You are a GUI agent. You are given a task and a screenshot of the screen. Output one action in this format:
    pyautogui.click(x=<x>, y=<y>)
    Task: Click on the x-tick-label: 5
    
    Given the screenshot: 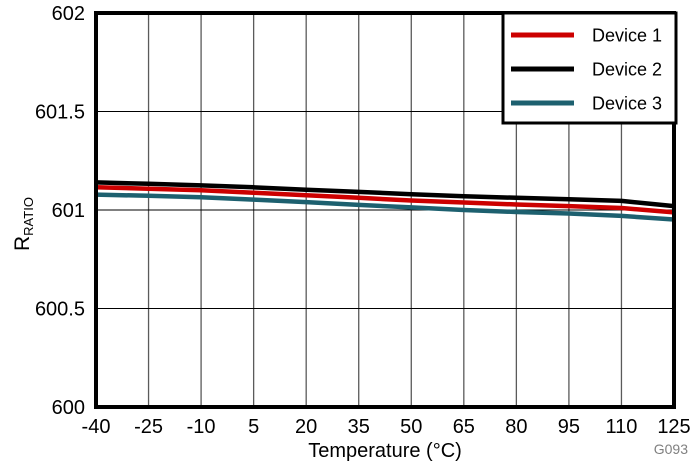 What is the action you would take?
    pyautogui.click(x=253, y=427)
    